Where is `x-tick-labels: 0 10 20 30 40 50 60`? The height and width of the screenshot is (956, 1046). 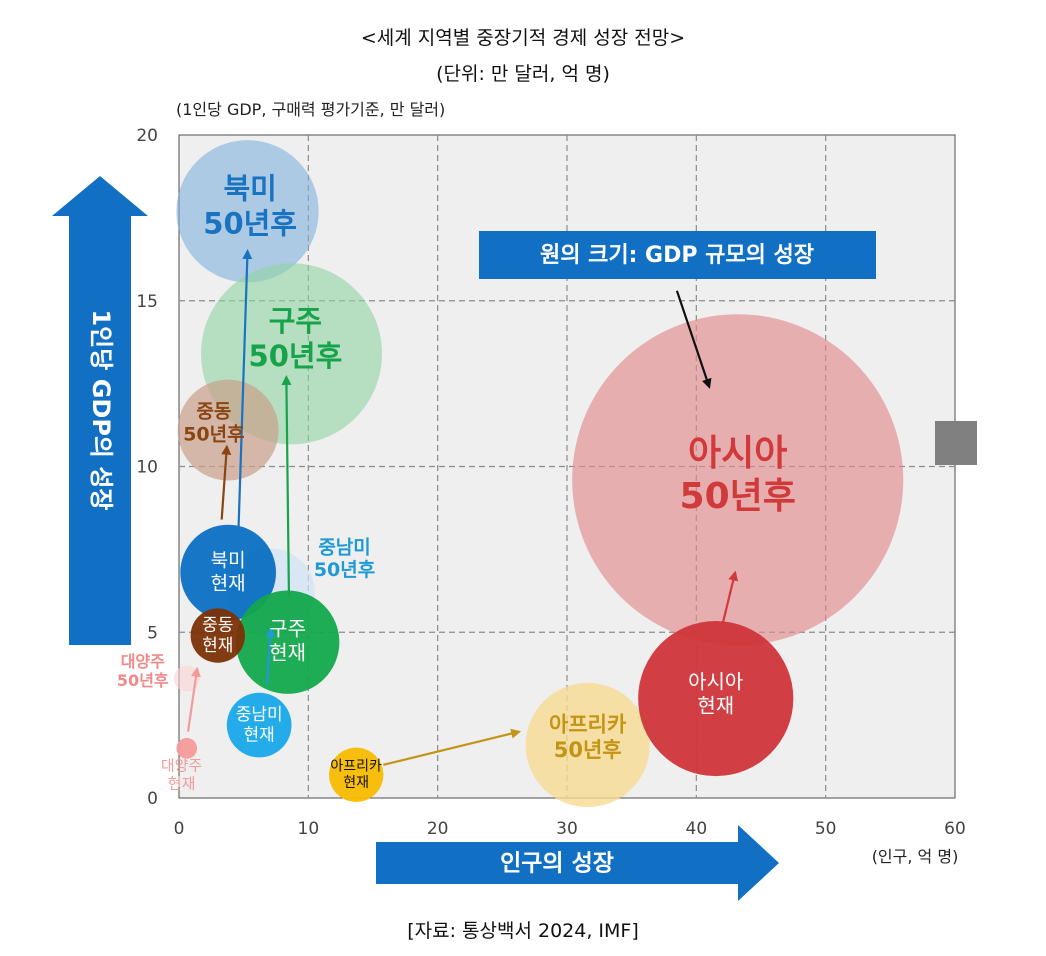 x-tick-labels: 0 10 20 30 40 50 60 is located at coordinates (570, 829).